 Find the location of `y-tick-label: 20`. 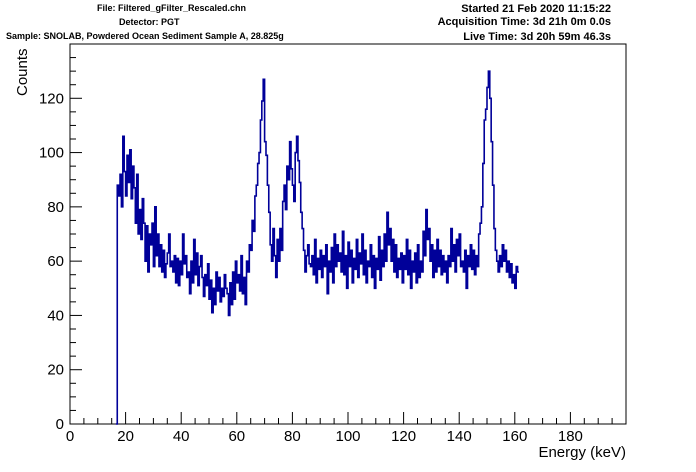

y-tick-label: 20 is located at coordinates (55, 370).